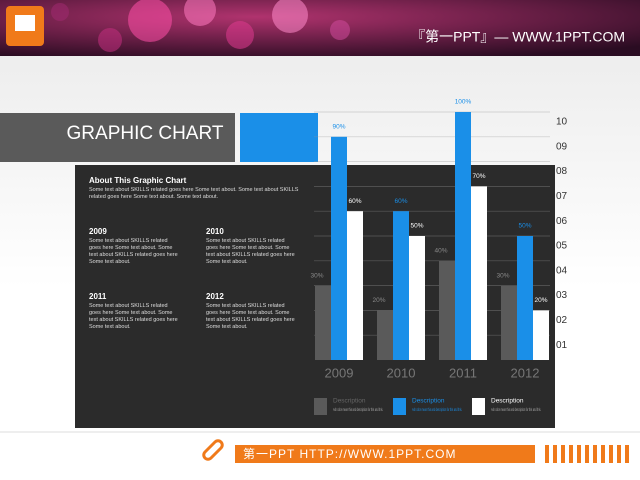 This screenshot has width=640, height=480. I want to click on y-tick-label: 10, so click(562, 122).